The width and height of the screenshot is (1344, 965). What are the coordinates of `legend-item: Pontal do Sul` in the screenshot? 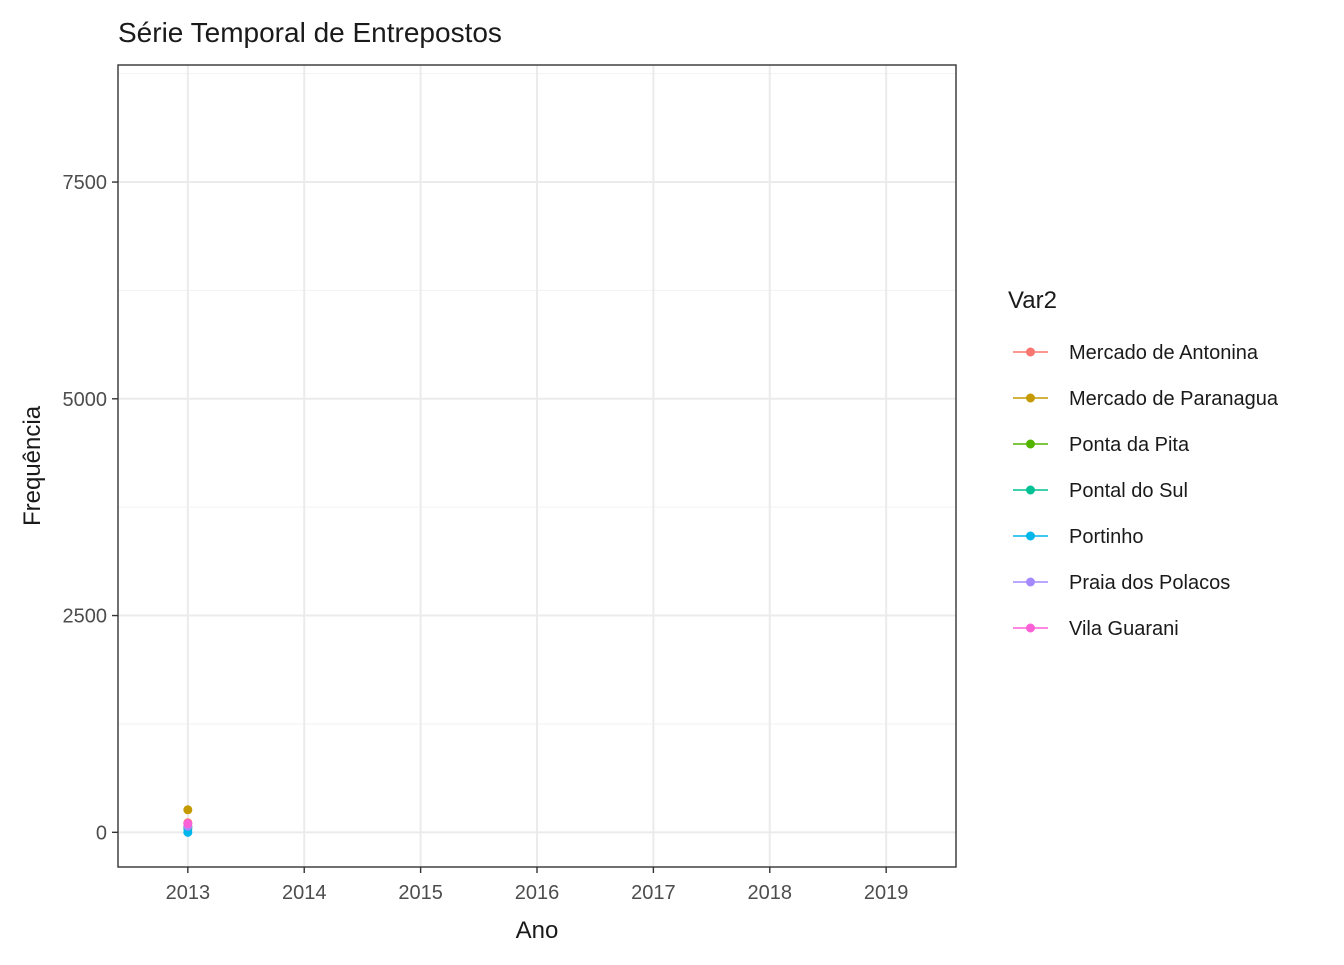 It's located at (1100, 491).